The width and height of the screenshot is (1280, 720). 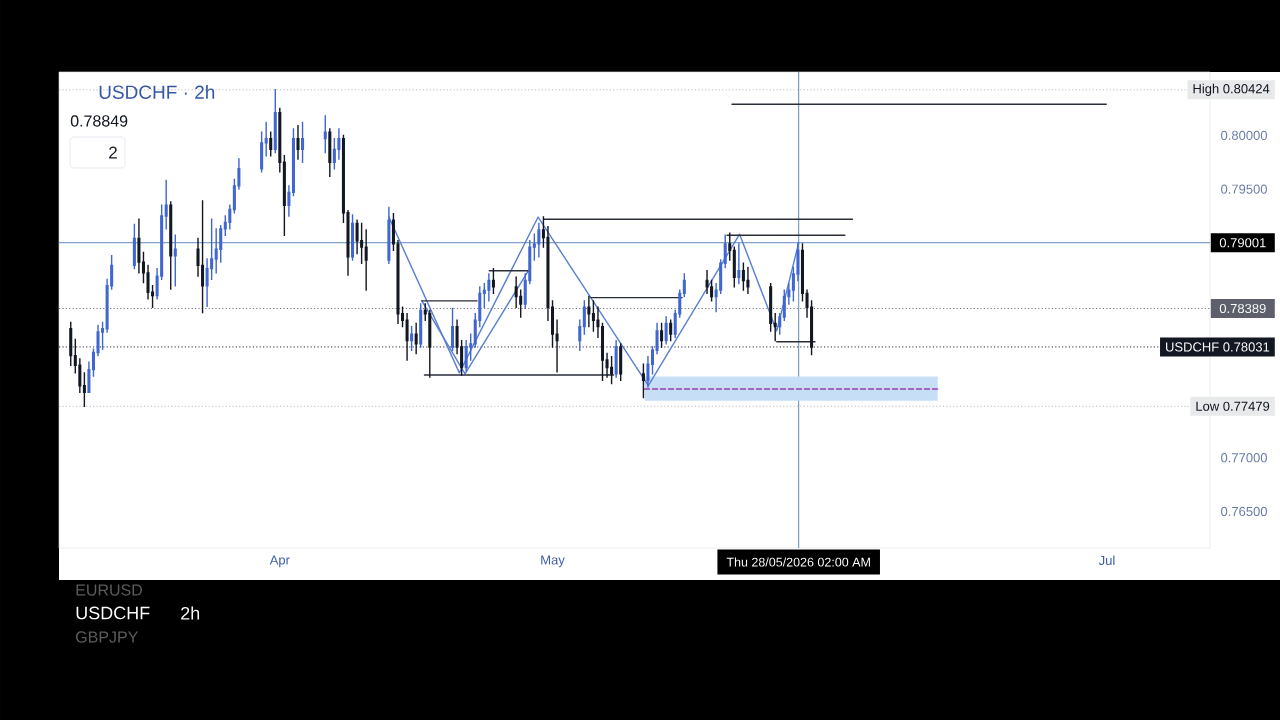 What do you see at coordinates (107, 637) in the screenshot?
I see `text: GBPJPY` at bounding box center [107, 637].